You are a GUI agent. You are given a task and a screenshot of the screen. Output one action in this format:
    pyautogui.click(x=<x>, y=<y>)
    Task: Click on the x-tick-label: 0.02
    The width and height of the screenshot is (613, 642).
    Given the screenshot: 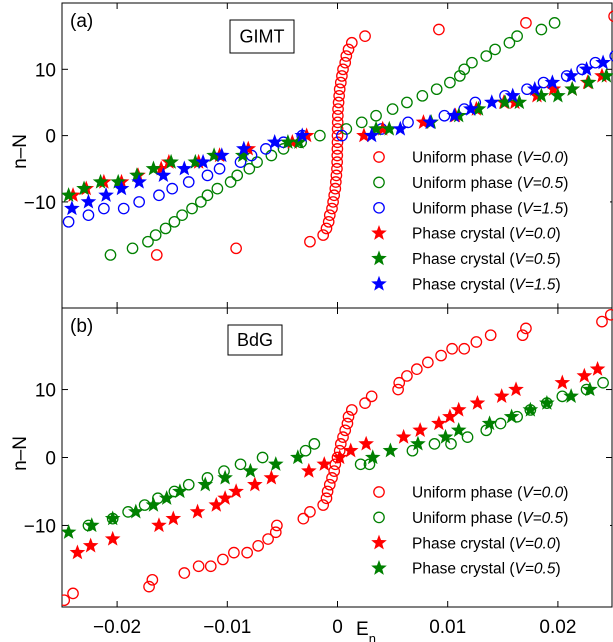 What is the action you would take?
    pyautogui.click(x=557, y=627)
    